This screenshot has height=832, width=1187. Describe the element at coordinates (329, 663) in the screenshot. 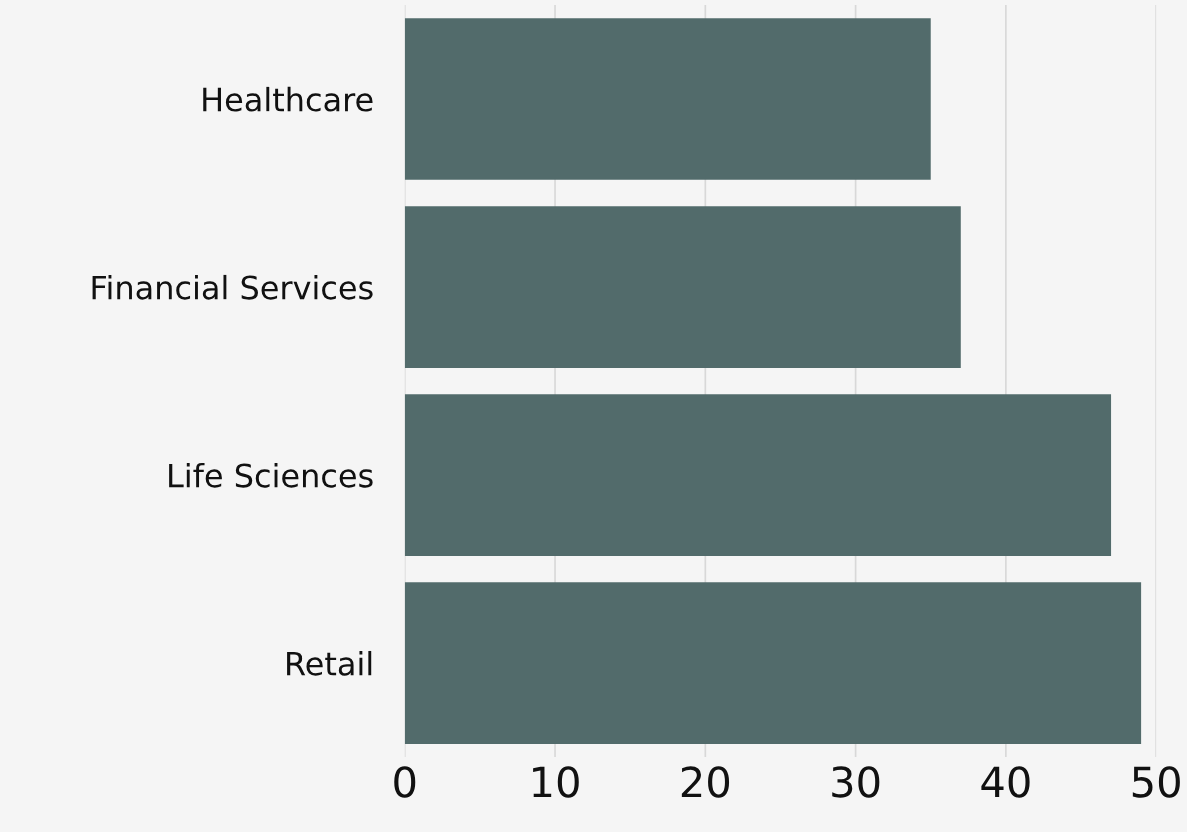

I see `y-tick-label: Retail` at that location.